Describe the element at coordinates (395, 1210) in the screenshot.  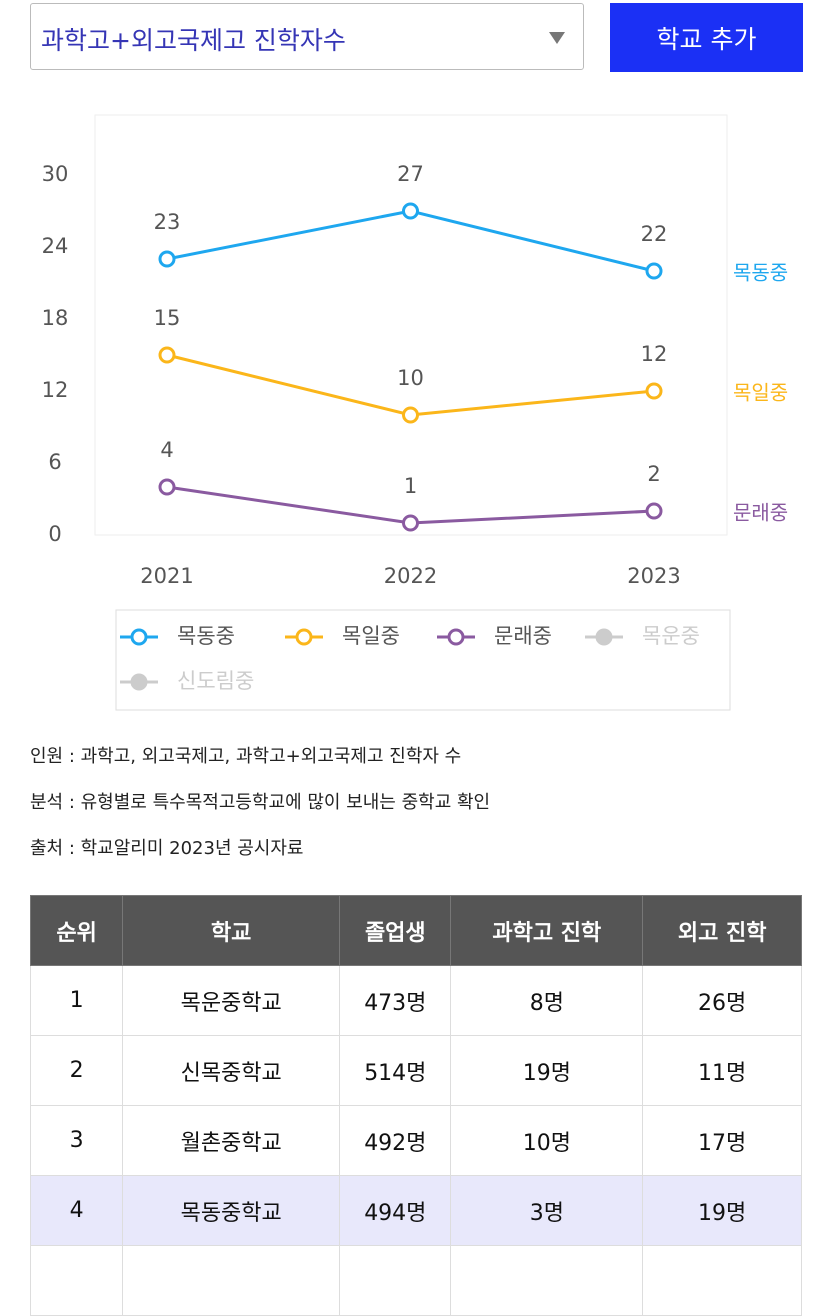
I see `cell: 494명` at that location.